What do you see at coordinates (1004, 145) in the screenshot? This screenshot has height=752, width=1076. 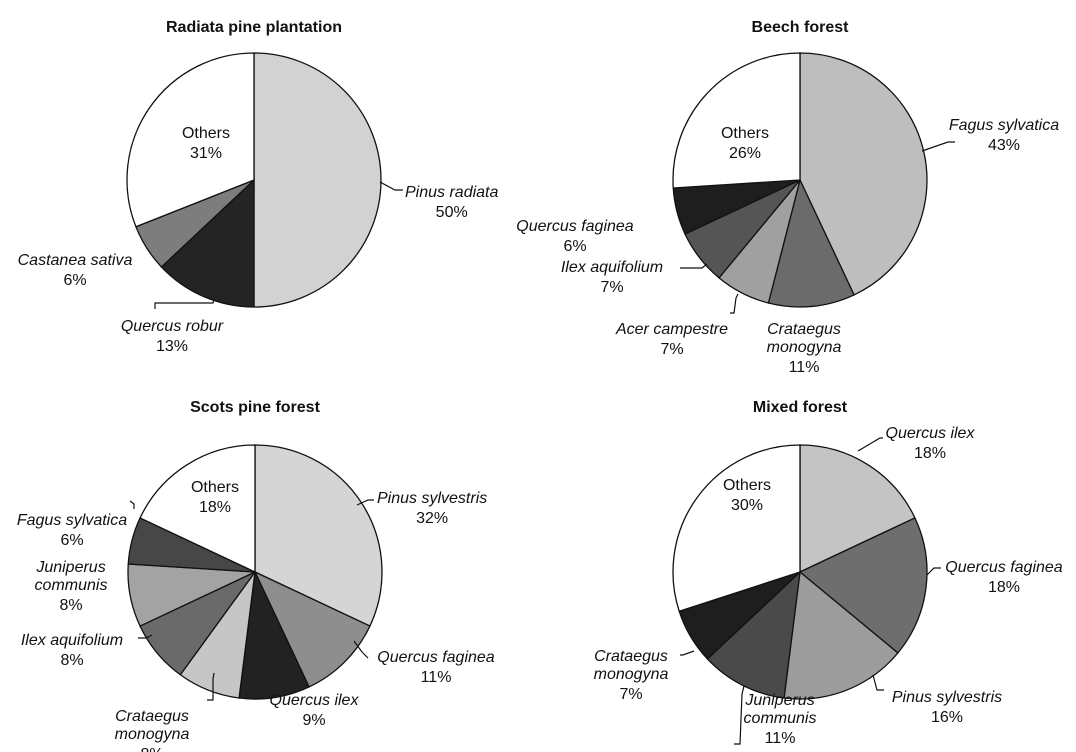 I see `slice-percent-label: 43%` at bounding box center [1004, 145].